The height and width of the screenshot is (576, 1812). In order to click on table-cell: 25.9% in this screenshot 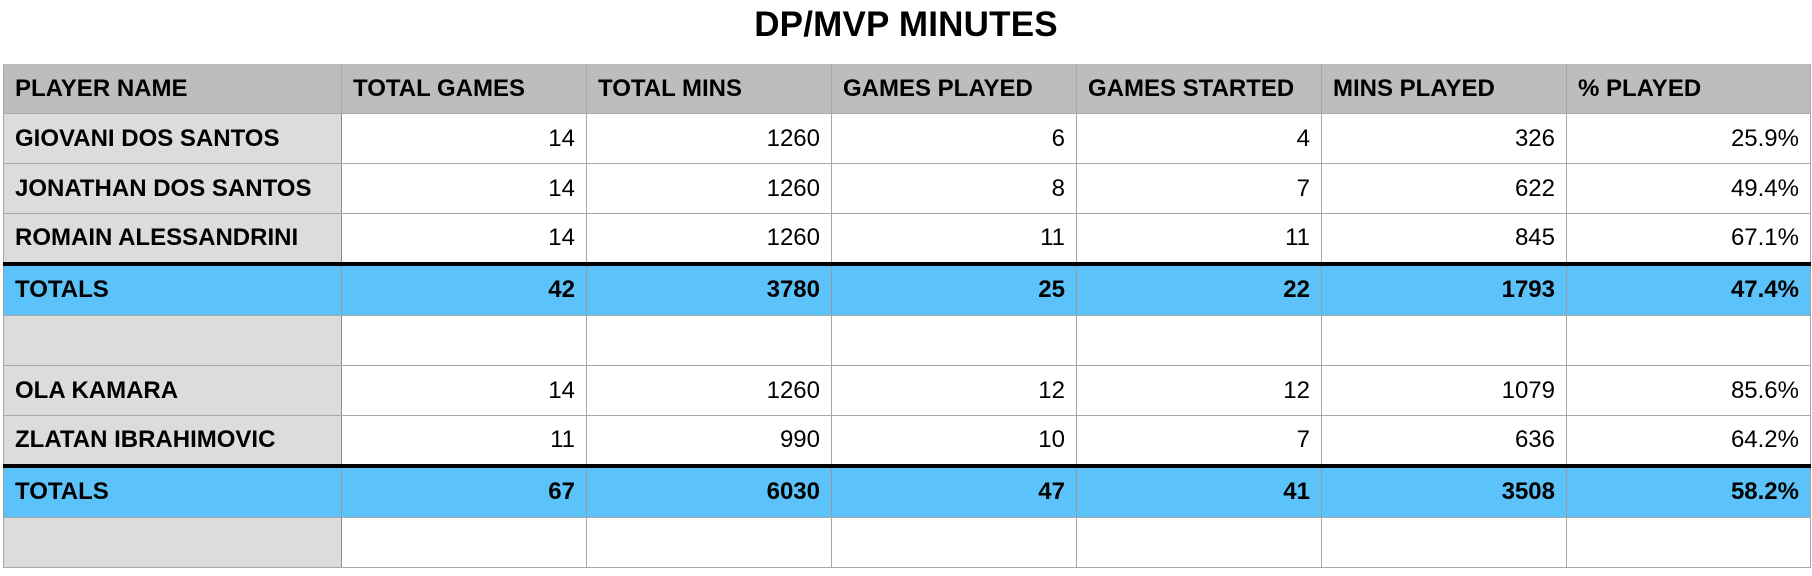, I will do `click(1688, 138)`.